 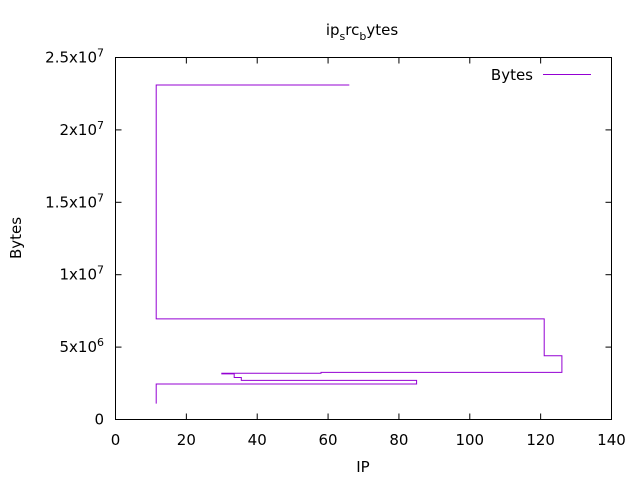 I want to click on x-tick-label: 100, so click(x=469, y=440).